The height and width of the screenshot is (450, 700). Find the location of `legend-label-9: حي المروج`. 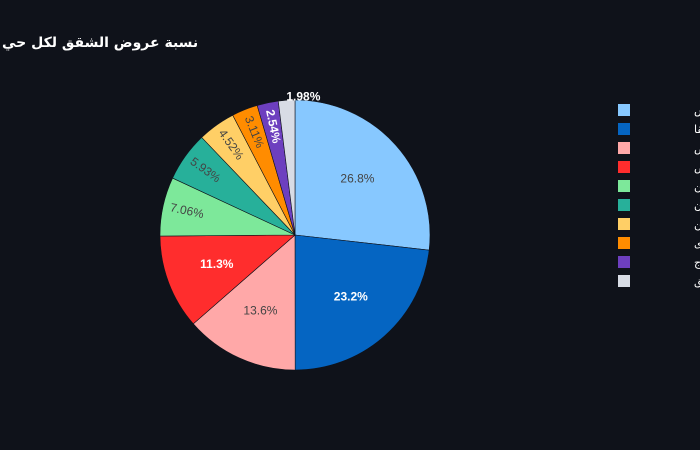

legend-label-9: حي المروج is located at coordinates (697, 262).